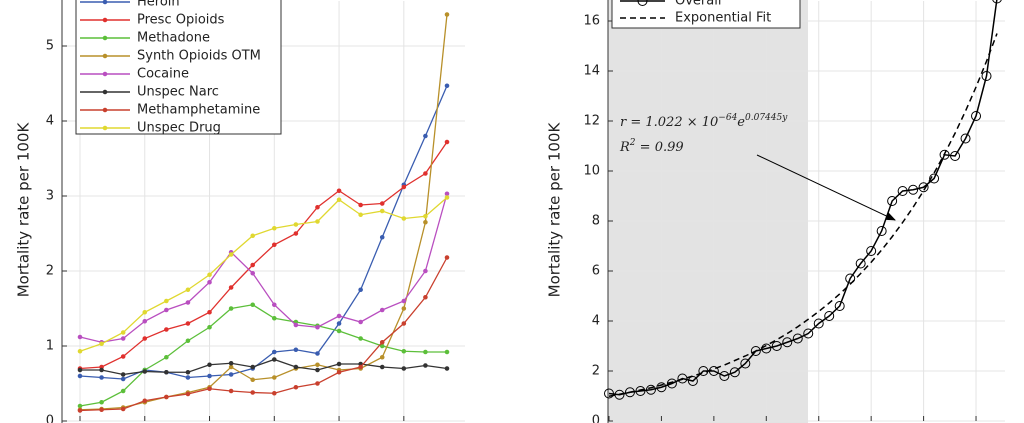 This screenshot has height=423, width=1024. Describe the element at coordinates (50, 346) in the screenshot. I see `y-tick-label: 1` at that location.